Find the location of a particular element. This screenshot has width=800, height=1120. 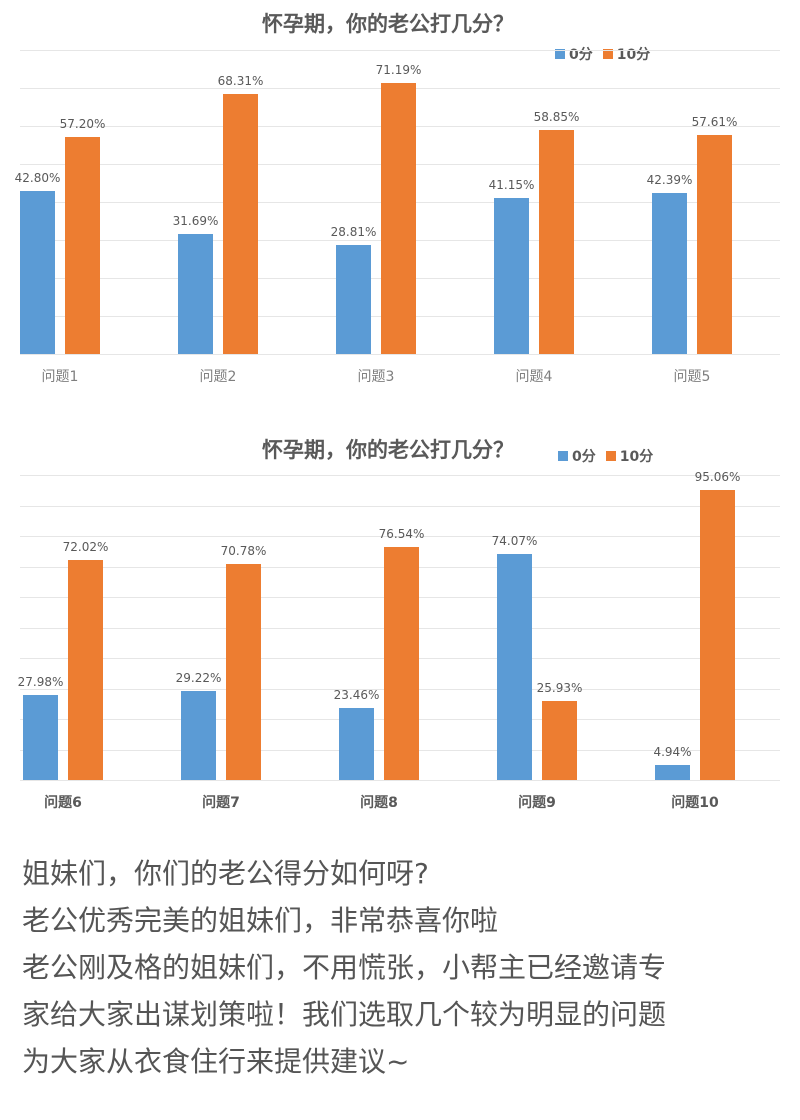

category-label: 问题6 is located at coordinates (63, 803).